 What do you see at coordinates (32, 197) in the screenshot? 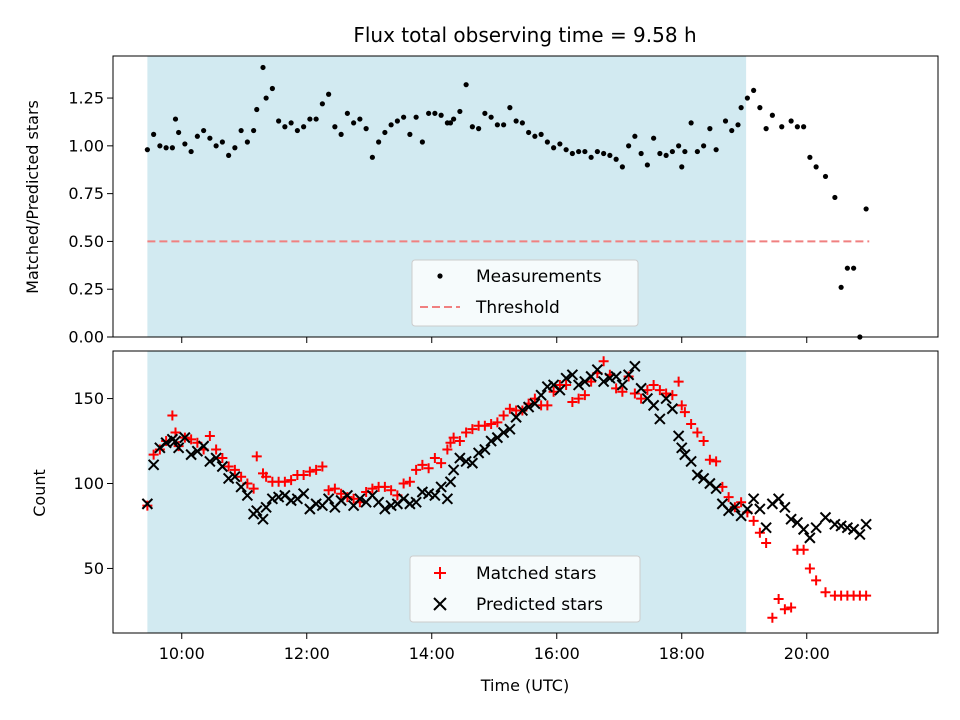
I see `top-y-axis-label: Matched/Predicted stars` at bounding box center [32, 197].